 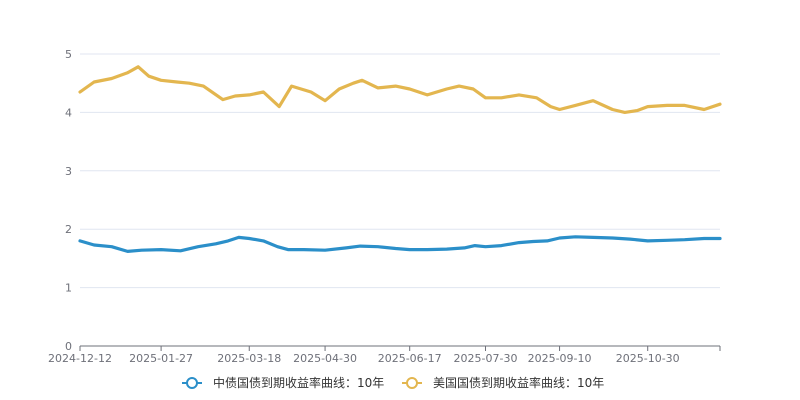 I want to click on y-tick-label: 5, so click(x=68, y=54).